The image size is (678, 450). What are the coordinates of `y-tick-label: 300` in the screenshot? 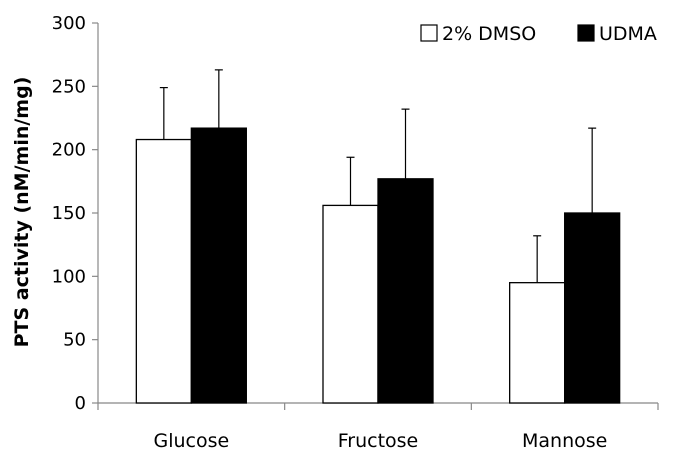 It's located at (69, 23).